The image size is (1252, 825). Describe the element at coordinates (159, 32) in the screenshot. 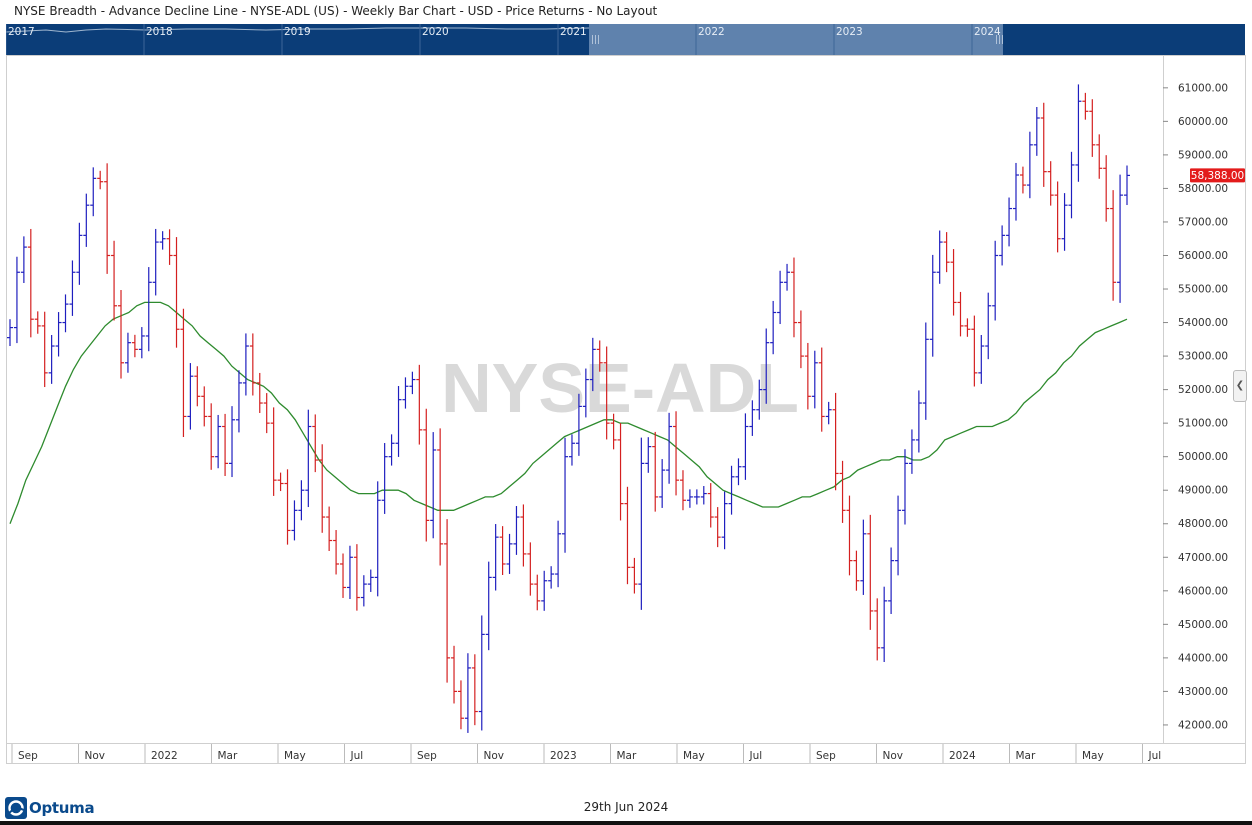

I see `navigator-year-label: 2018` at that location.